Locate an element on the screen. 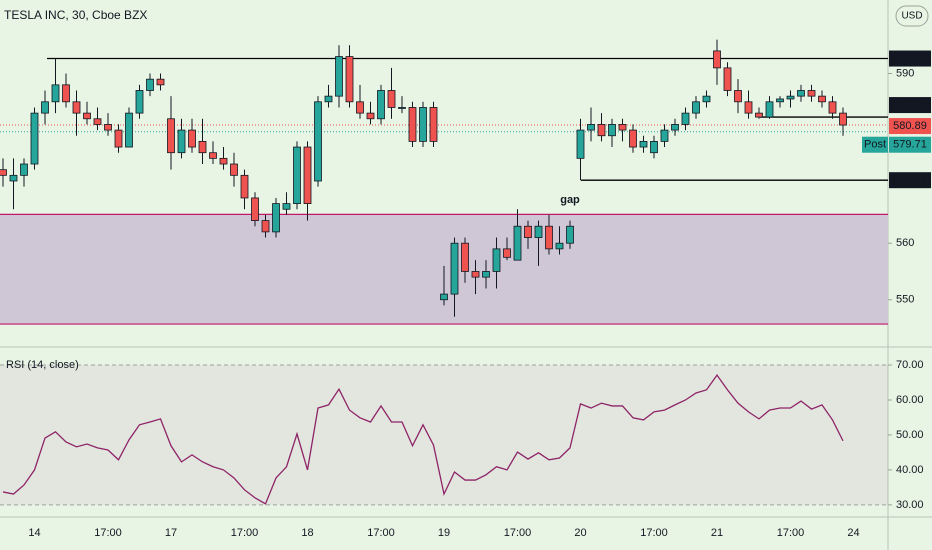 This screenshot has height=550, width=932. y-tick-label: 60.00 is located at coordinates (910, 400).